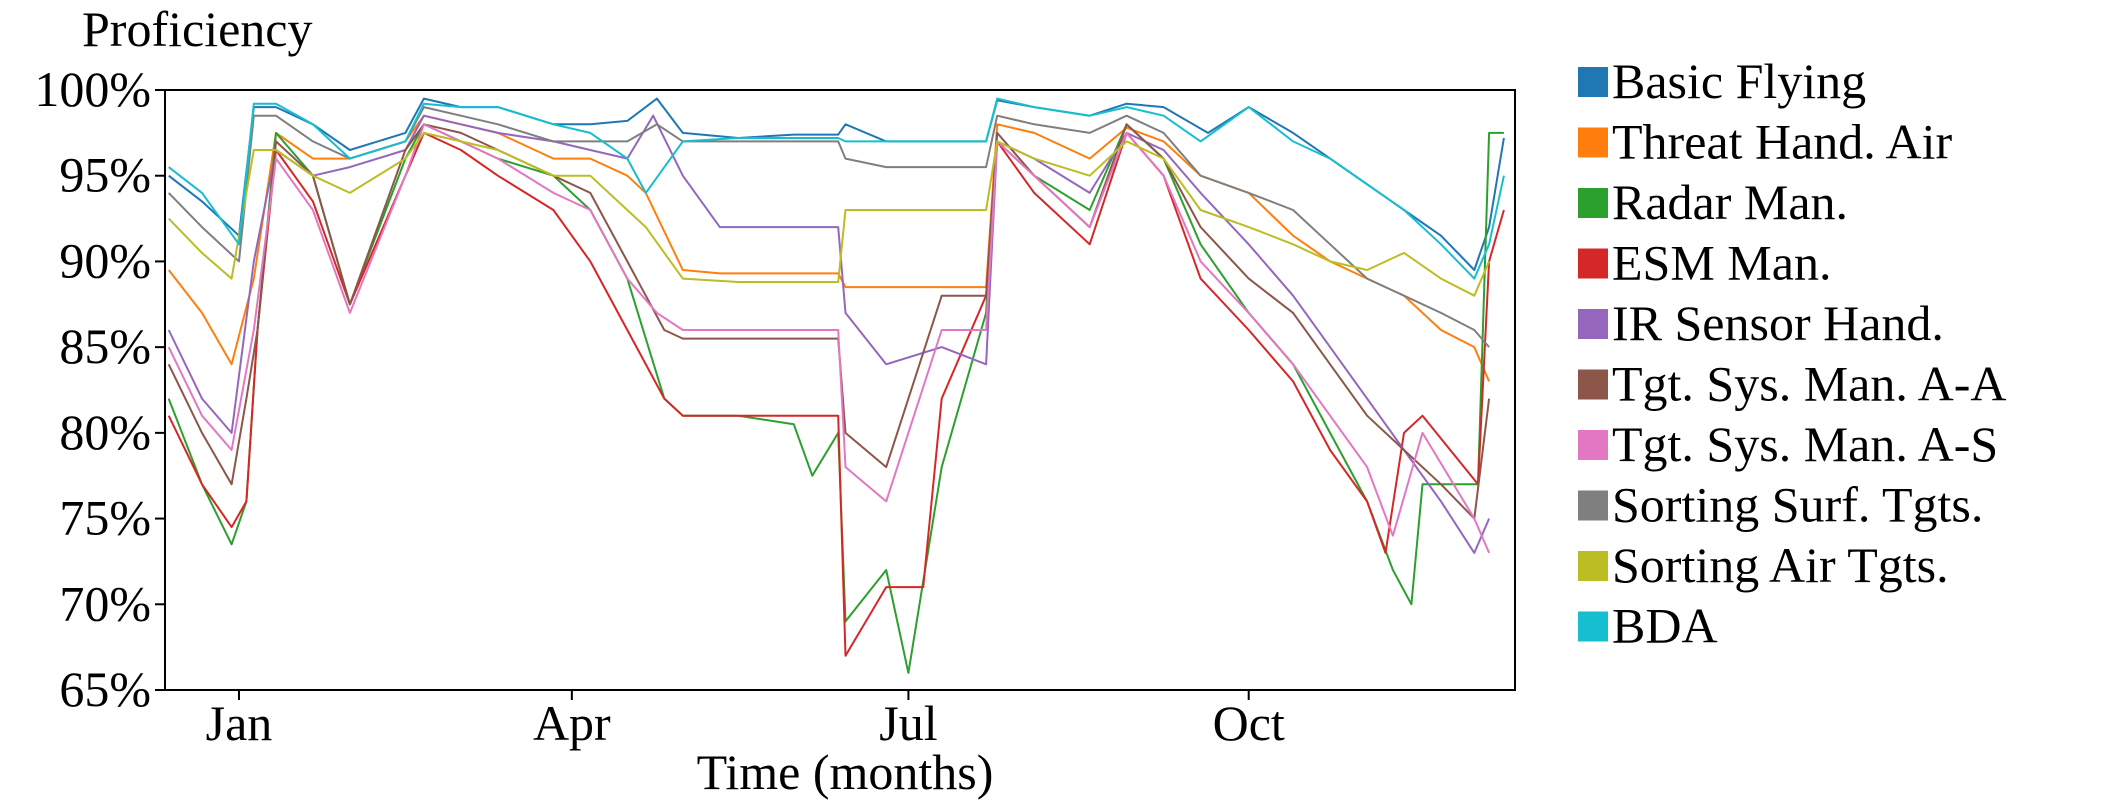  I want to click on y-axis-title: Proficiency, so click(197, 29).